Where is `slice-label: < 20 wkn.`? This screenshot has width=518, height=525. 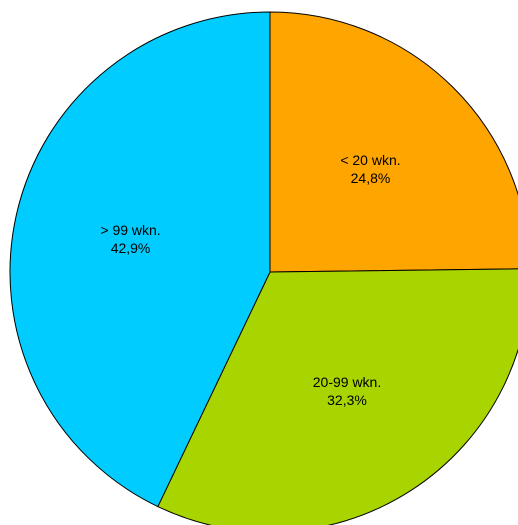 slice-label: < 20 wkn. is located at coordinates (370, 160).